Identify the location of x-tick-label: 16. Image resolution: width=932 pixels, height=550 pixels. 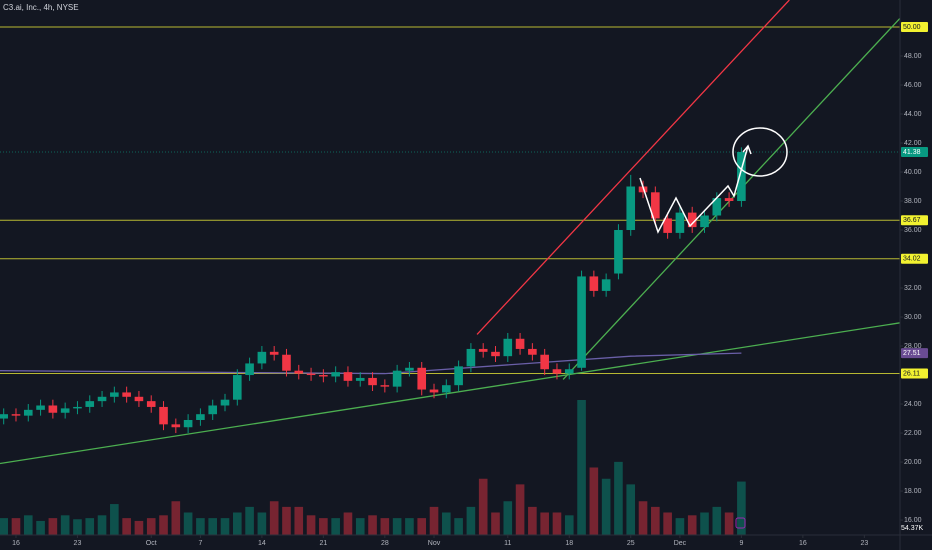
(803, 543).